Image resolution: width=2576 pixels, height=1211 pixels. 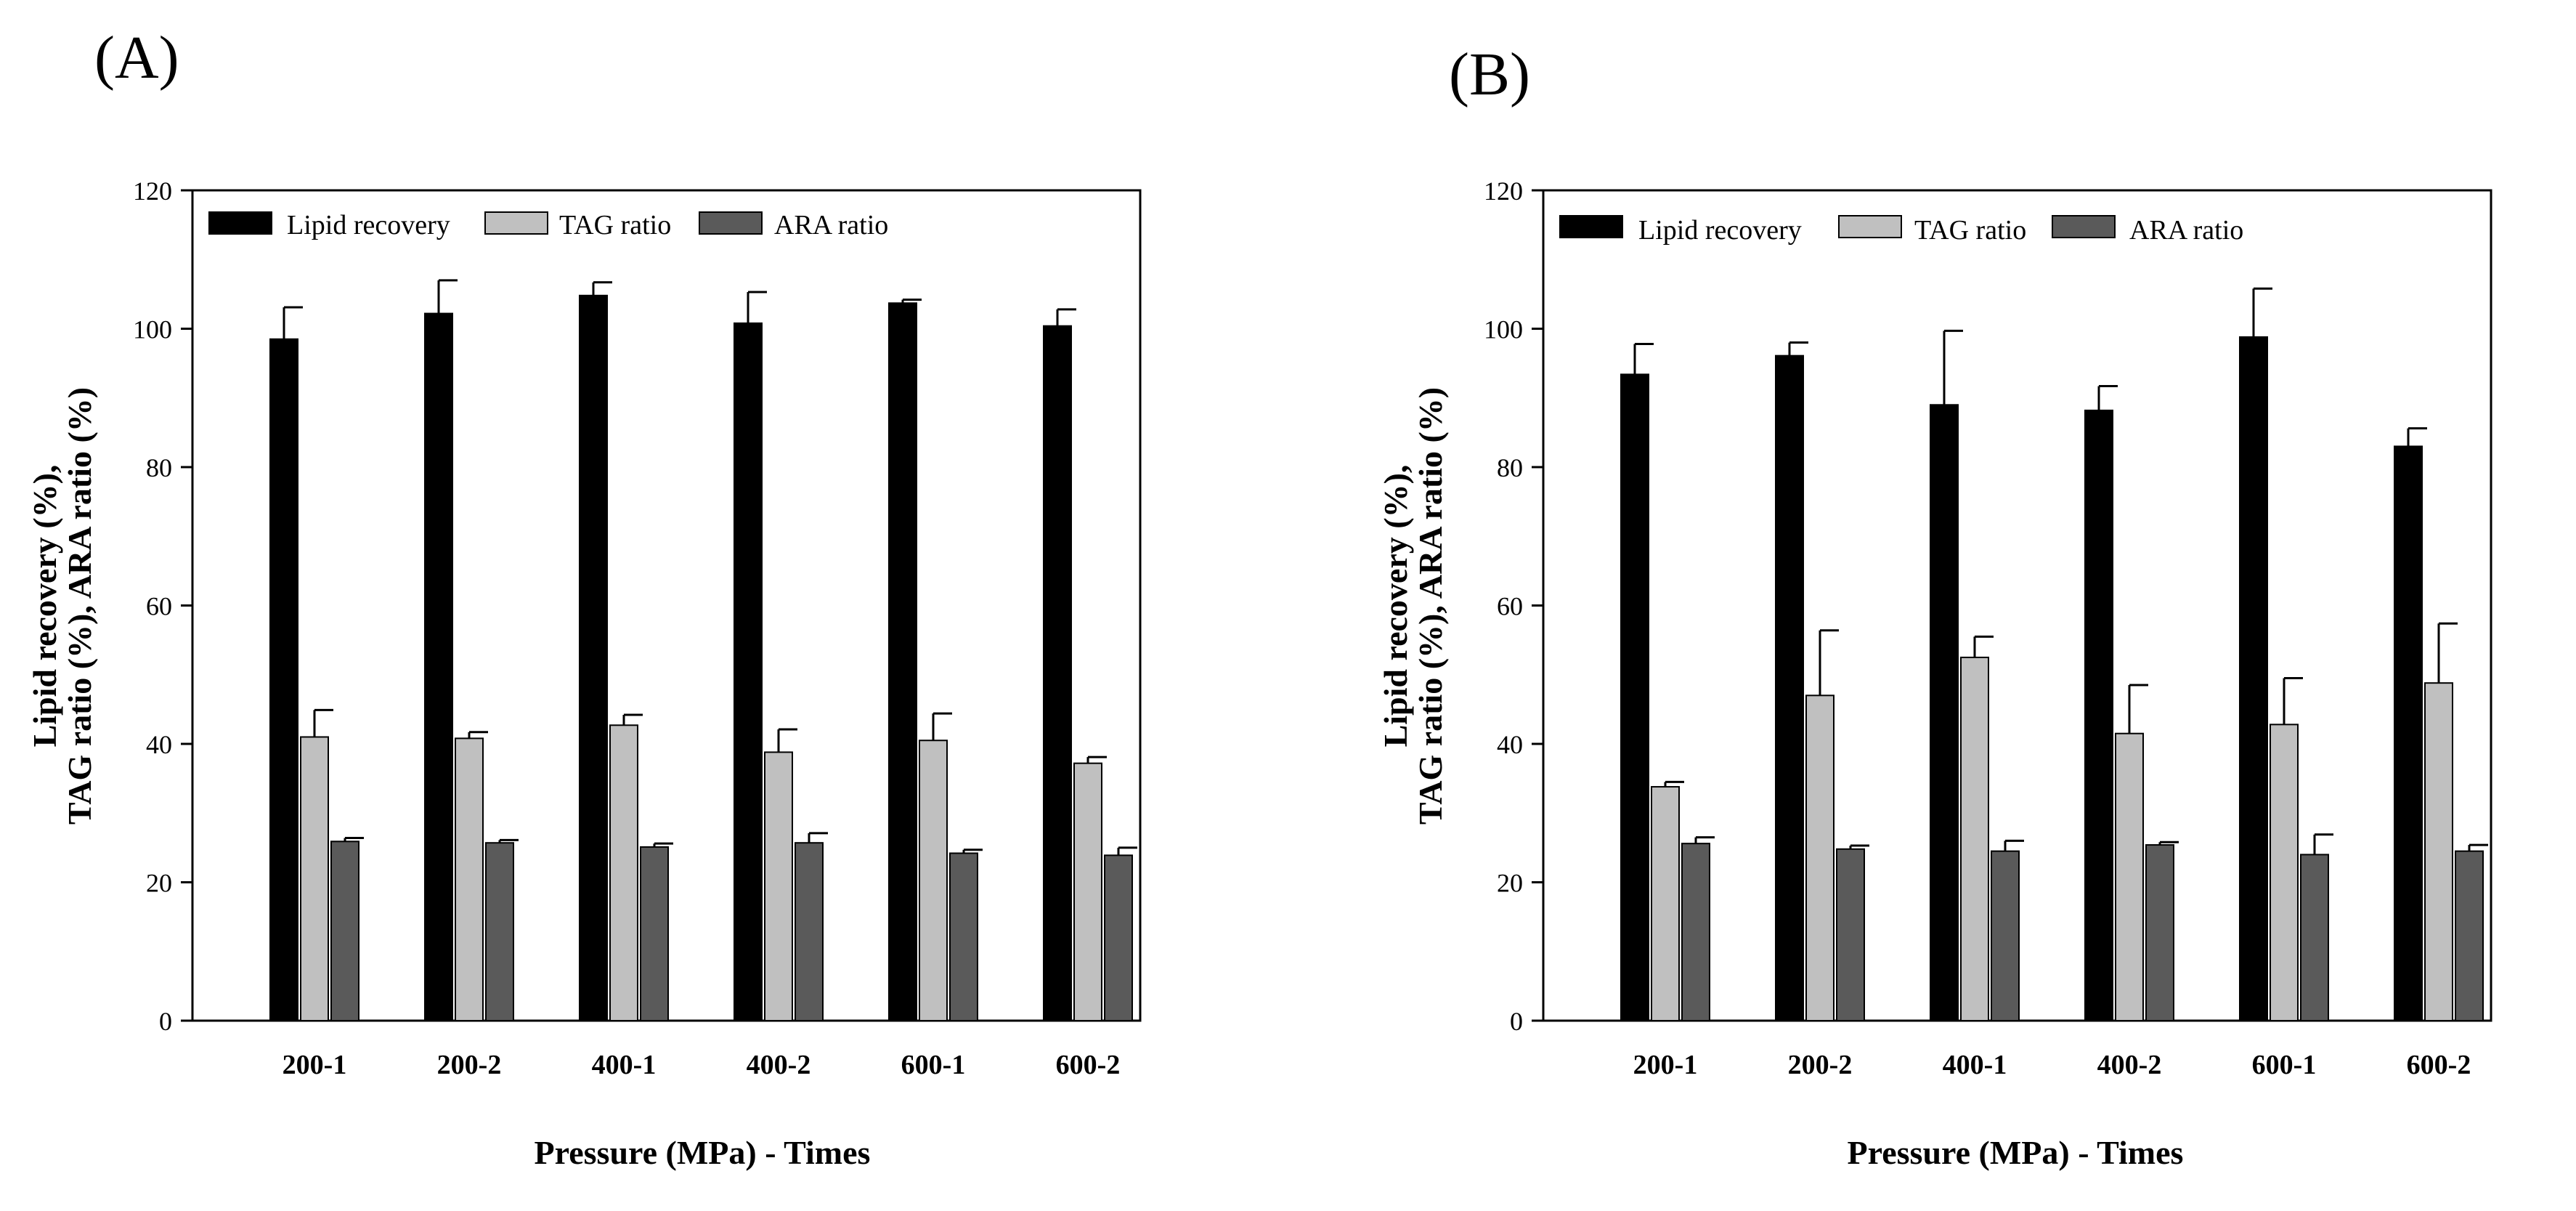 I want to click on legend-swatch-tag-a, so click(x=516, y=223).